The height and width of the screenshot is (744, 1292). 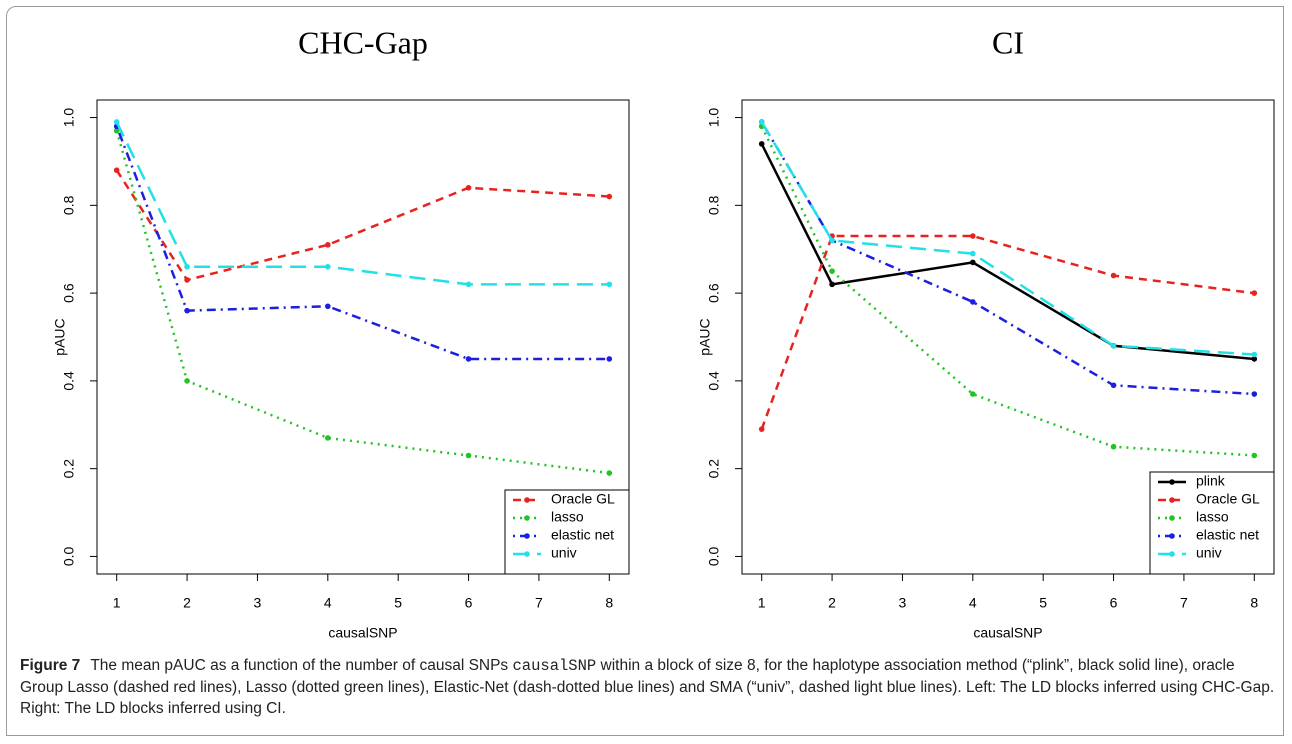 I want to click on x-tick-label: 4, so click(x=328, y=603).